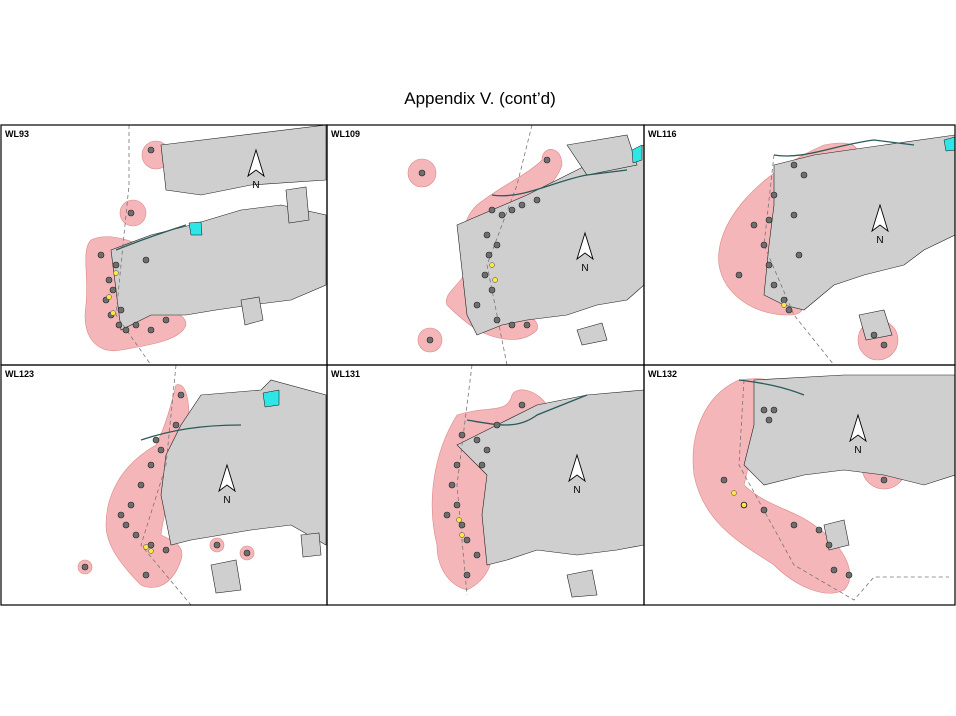 The width and height of the screenshot is (956, 716). Describe the element at coordinates (19, 374) in the screenshot. I see `panel-label: WL123` at that location.